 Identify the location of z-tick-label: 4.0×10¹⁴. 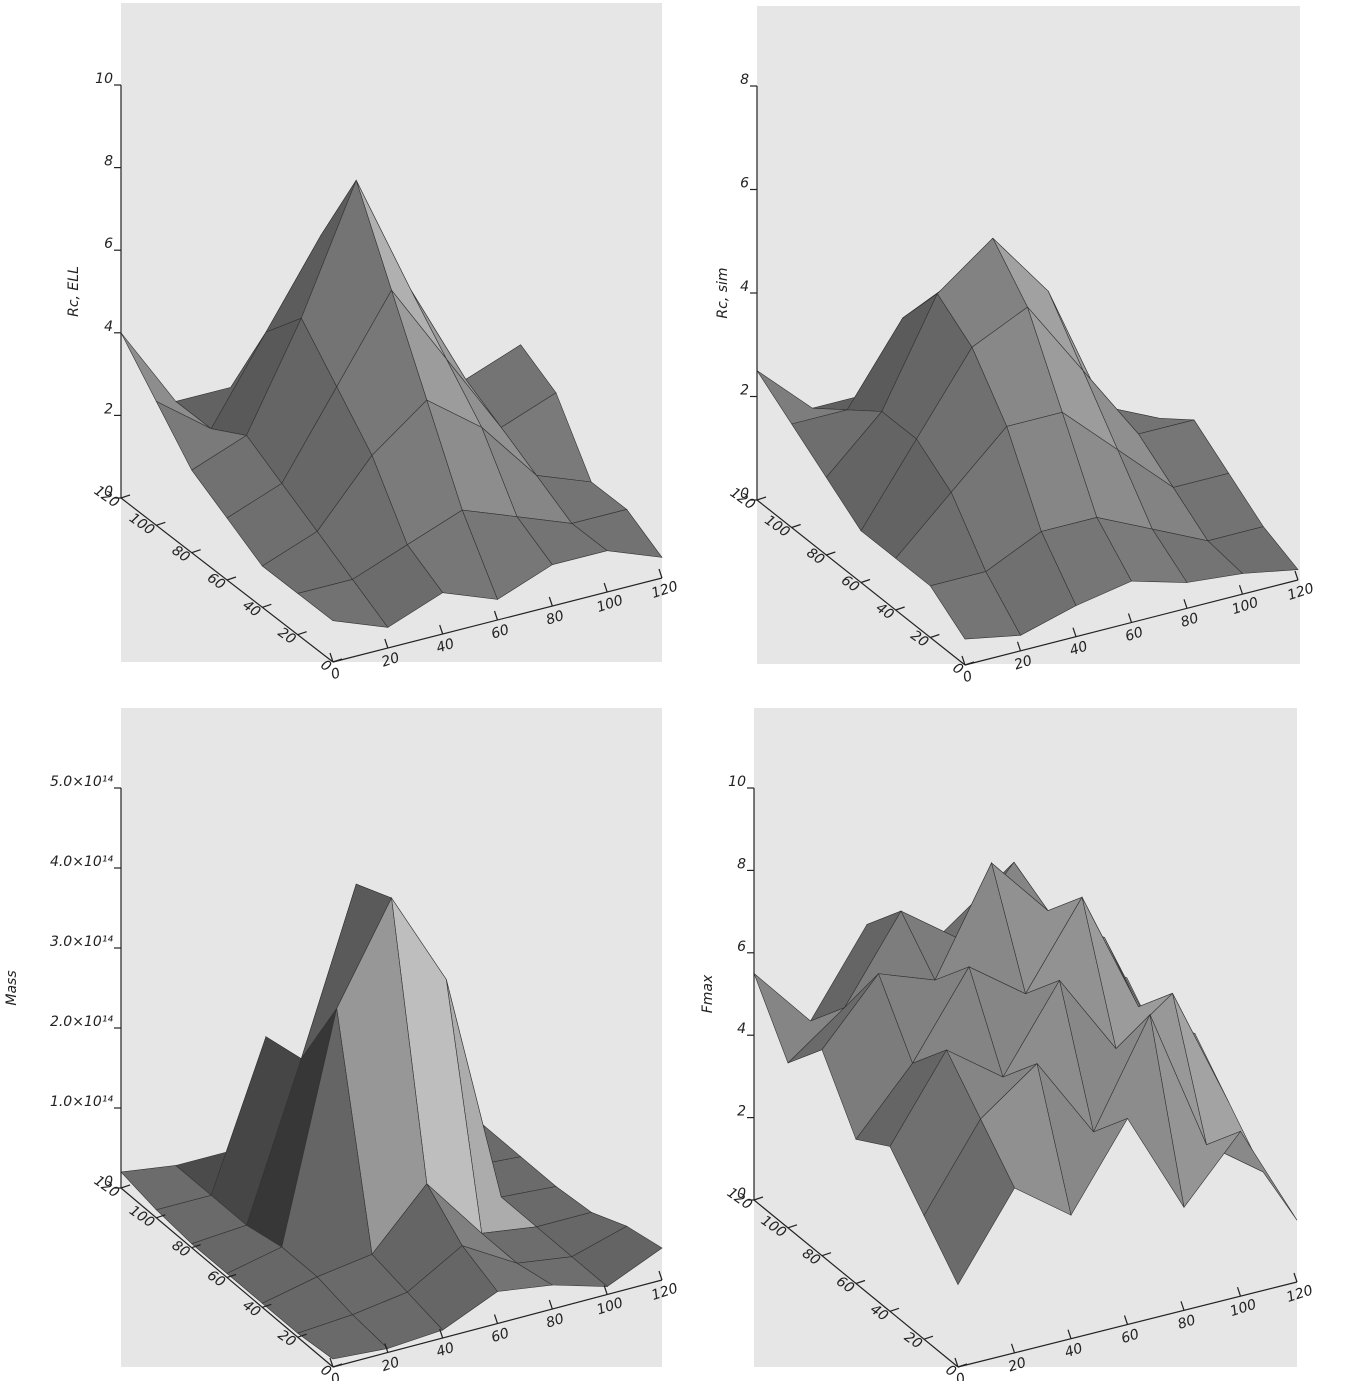
(81, 862).